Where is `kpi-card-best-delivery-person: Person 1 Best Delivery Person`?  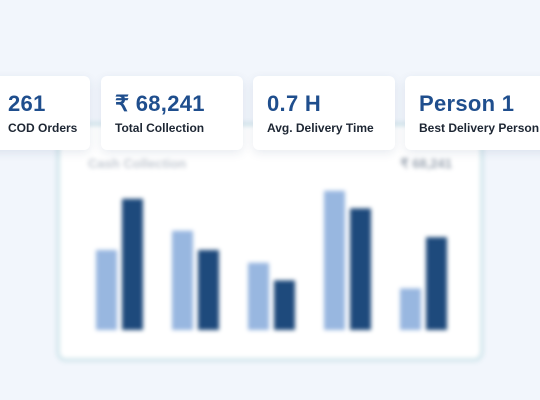
kpi-card-best-delivery-person: Person 1 Best Delivery Person is located at coordinates (472, 113).